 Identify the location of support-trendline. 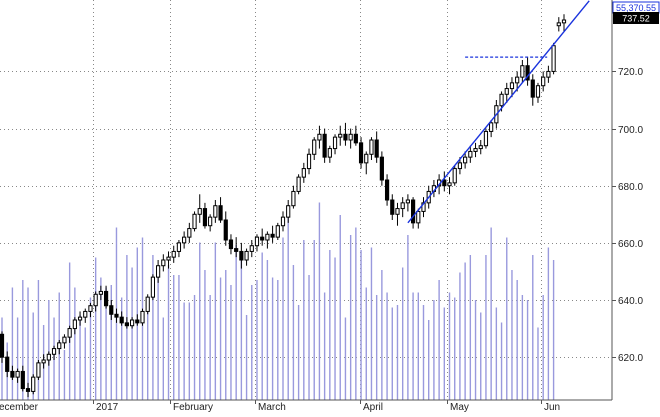
(498, 112).